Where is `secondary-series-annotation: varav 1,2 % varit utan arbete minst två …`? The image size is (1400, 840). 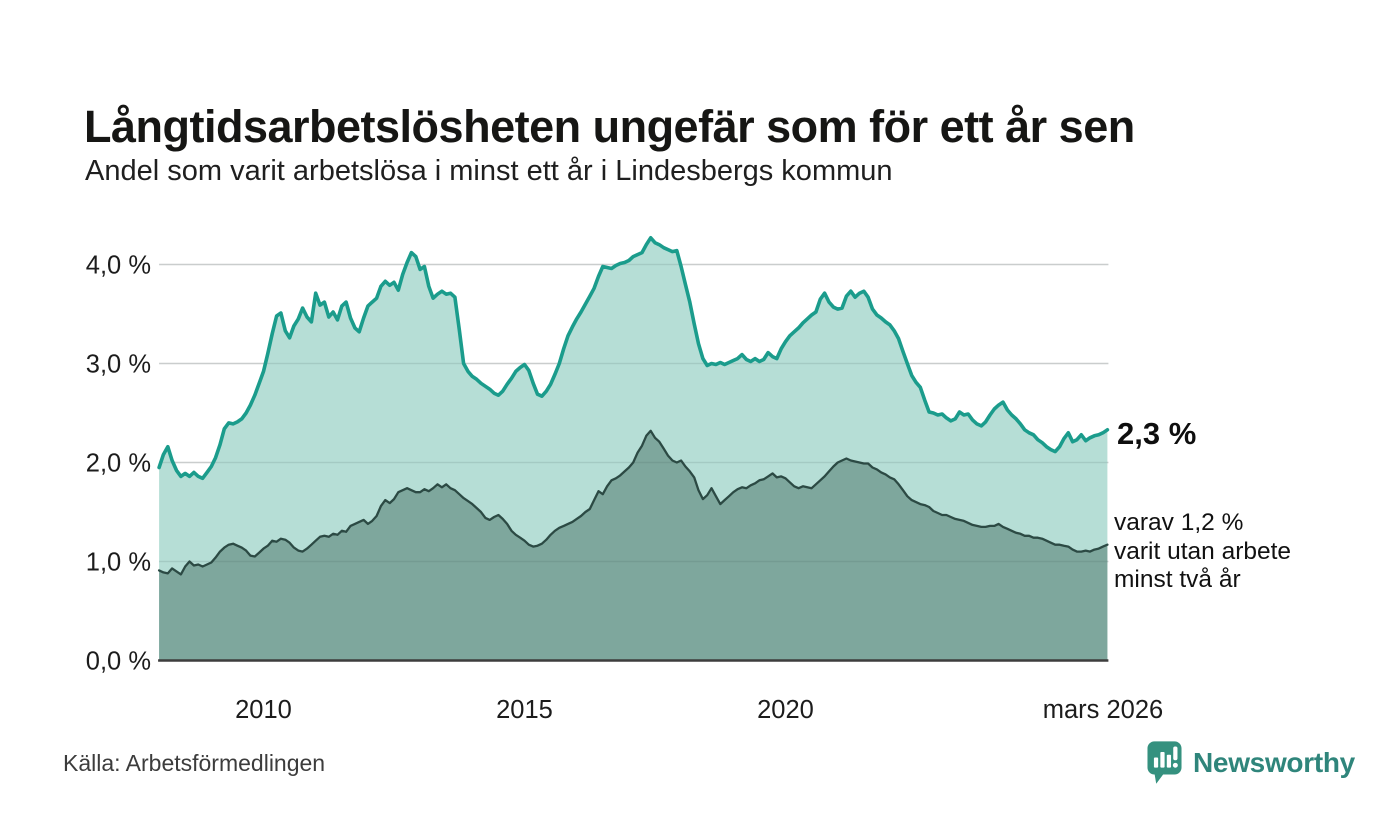 secondary-series-annotation: varav 1,2 % varit utan arbete minst två … is located at coordinates (1202, 552).